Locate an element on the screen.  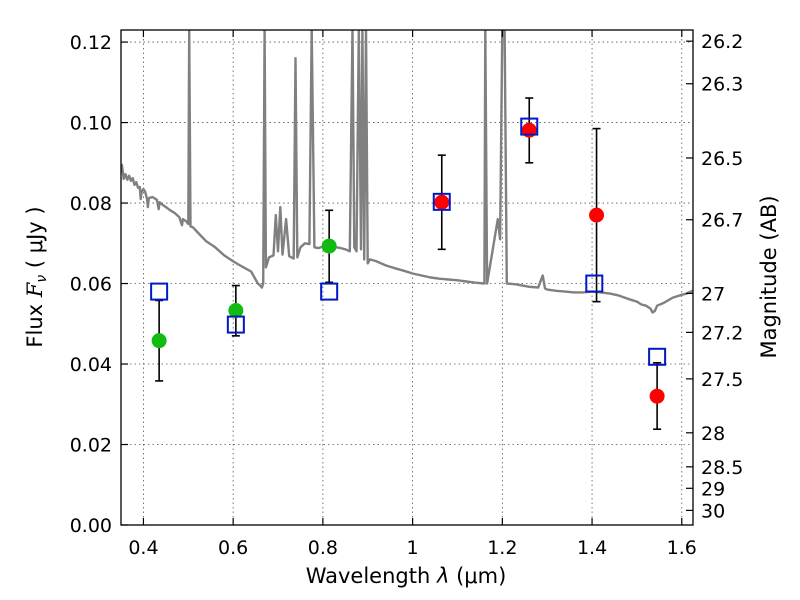
y-tick-label: 0.02 is located at coordinates (91, 446).